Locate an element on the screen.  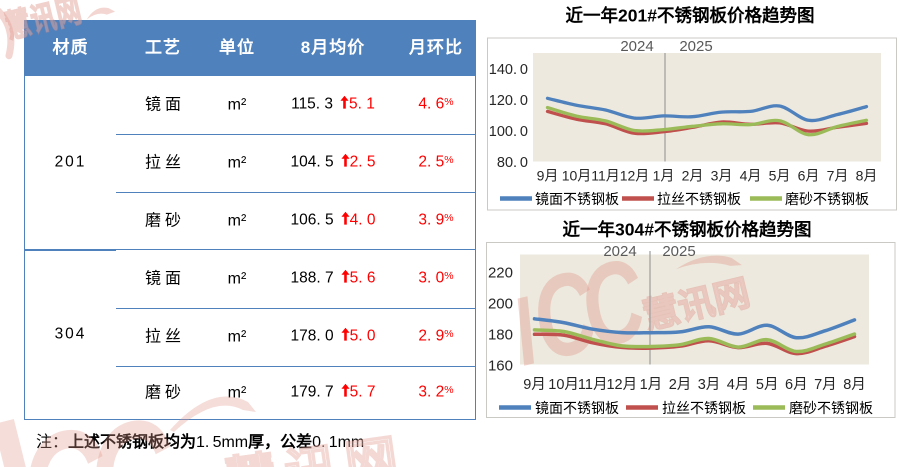
svg-text: 140. 0 is located at coordinates (508, 70).